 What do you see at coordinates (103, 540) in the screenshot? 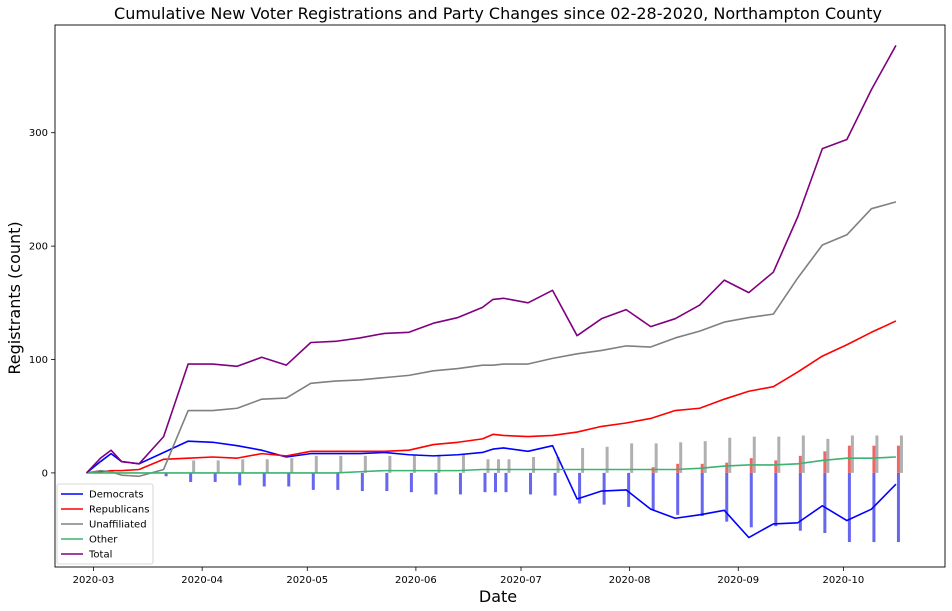
I see `legend-label-other: Other` at bounding box center [103, 540].